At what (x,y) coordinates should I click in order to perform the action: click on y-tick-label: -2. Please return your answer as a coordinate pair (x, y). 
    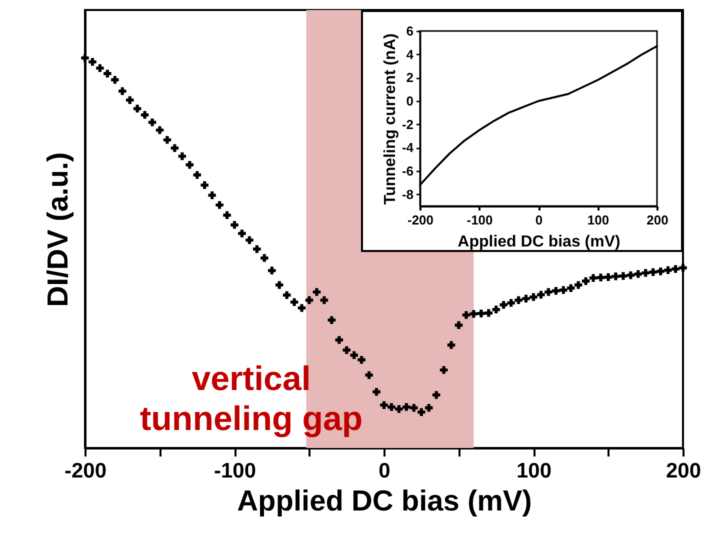
    Looking at the image, I should click on (408, 124).